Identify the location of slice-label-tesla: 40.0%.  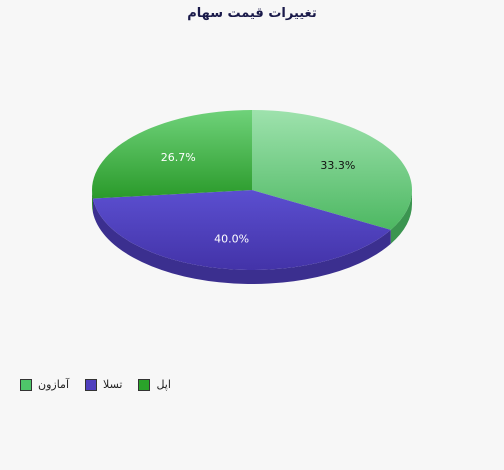
(231, 239).